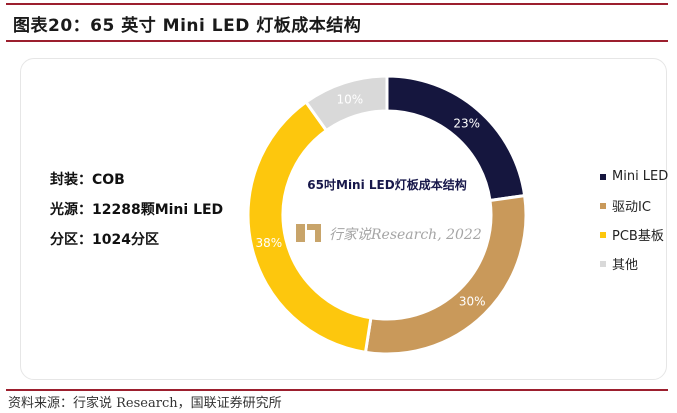  Describe the element at coordinates (337, 4) in the screenshot. I see `top-rule` at that location.